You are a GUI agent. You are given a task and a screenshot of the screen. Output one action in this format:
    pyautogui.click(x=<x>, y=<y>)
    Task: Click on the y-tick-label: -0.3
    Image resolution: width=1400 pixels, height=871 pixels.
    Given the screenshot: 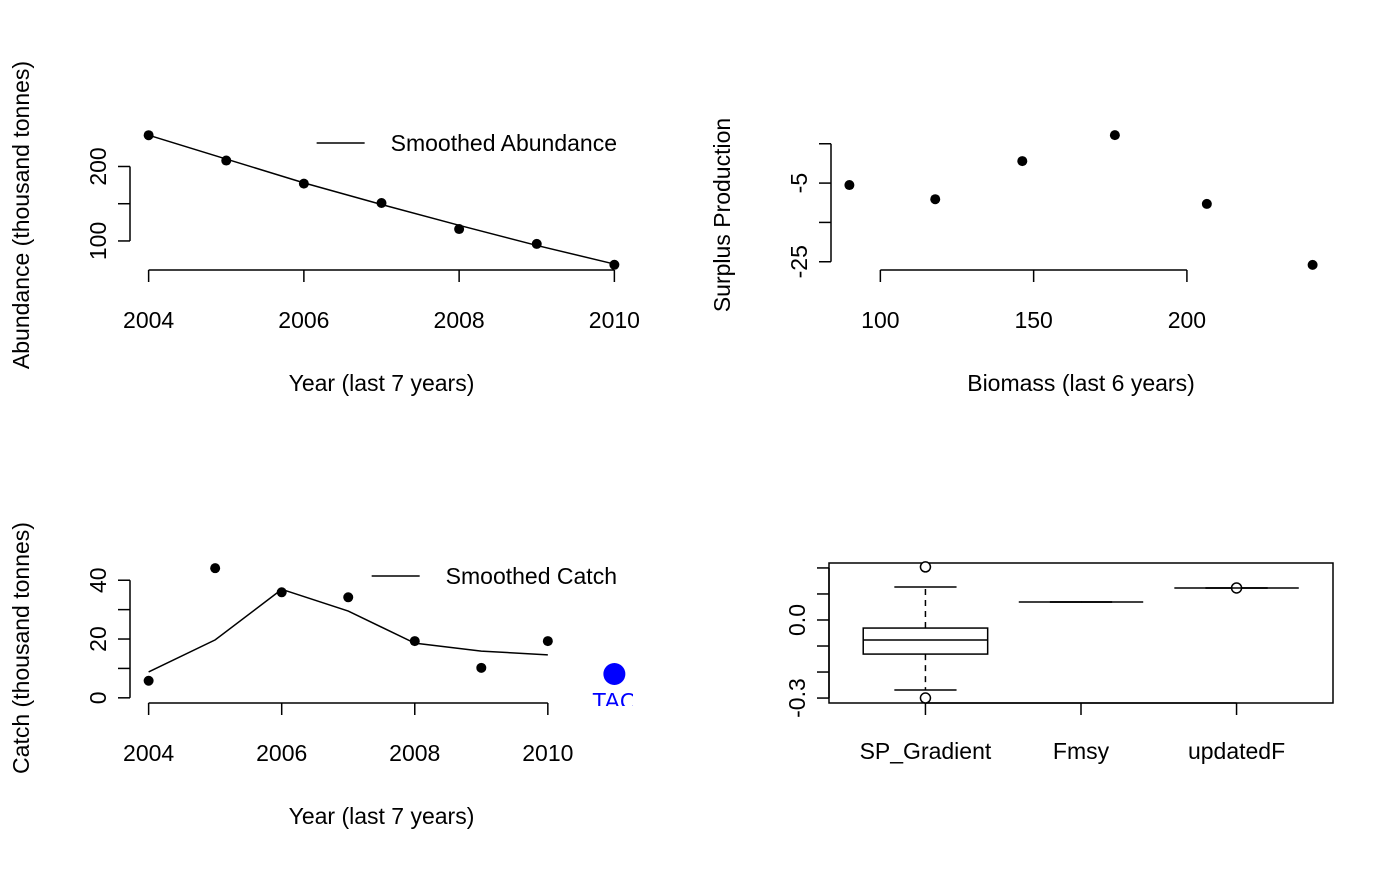 What is the action you would take?
    pyautogui.click(x=797, y=698)
    